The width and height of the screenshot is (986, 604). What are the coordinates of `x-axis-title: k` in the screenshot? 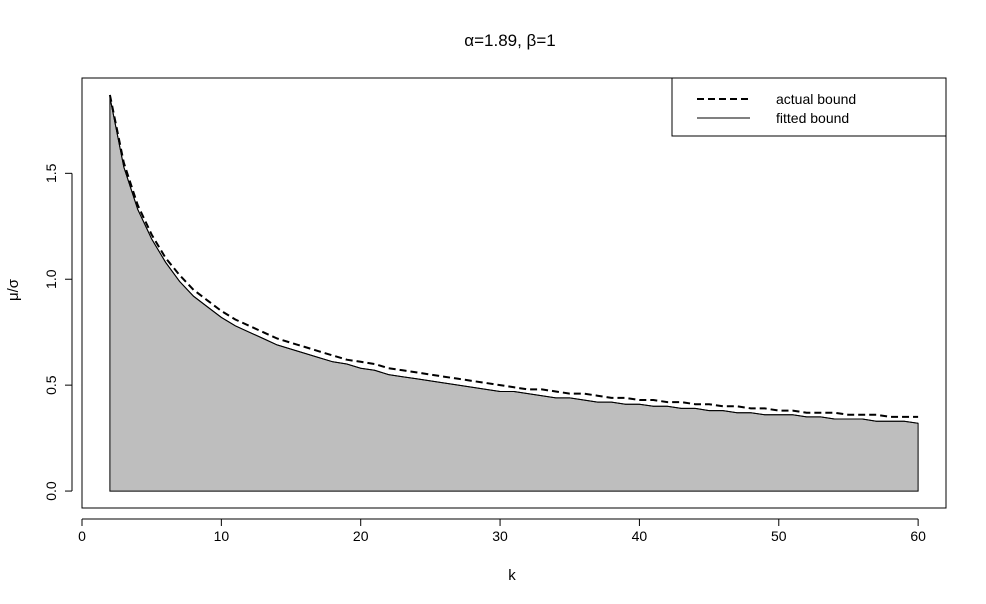 It's located at (512, 575).